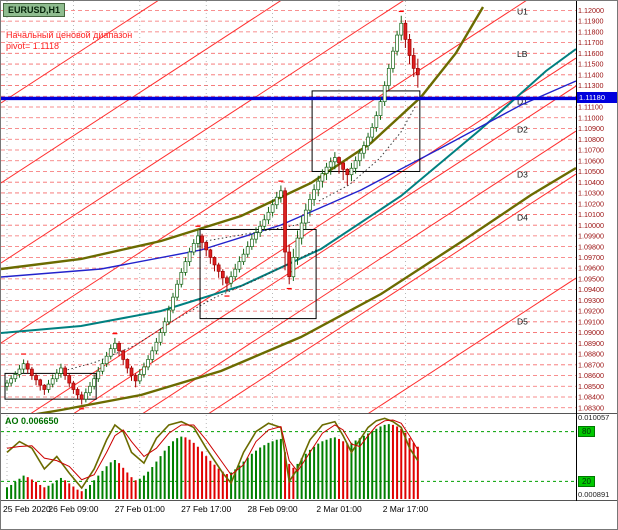 This screenshot has height=530, width=618. I want to click on price-axis-label: 1.11700, so click(590, 42).